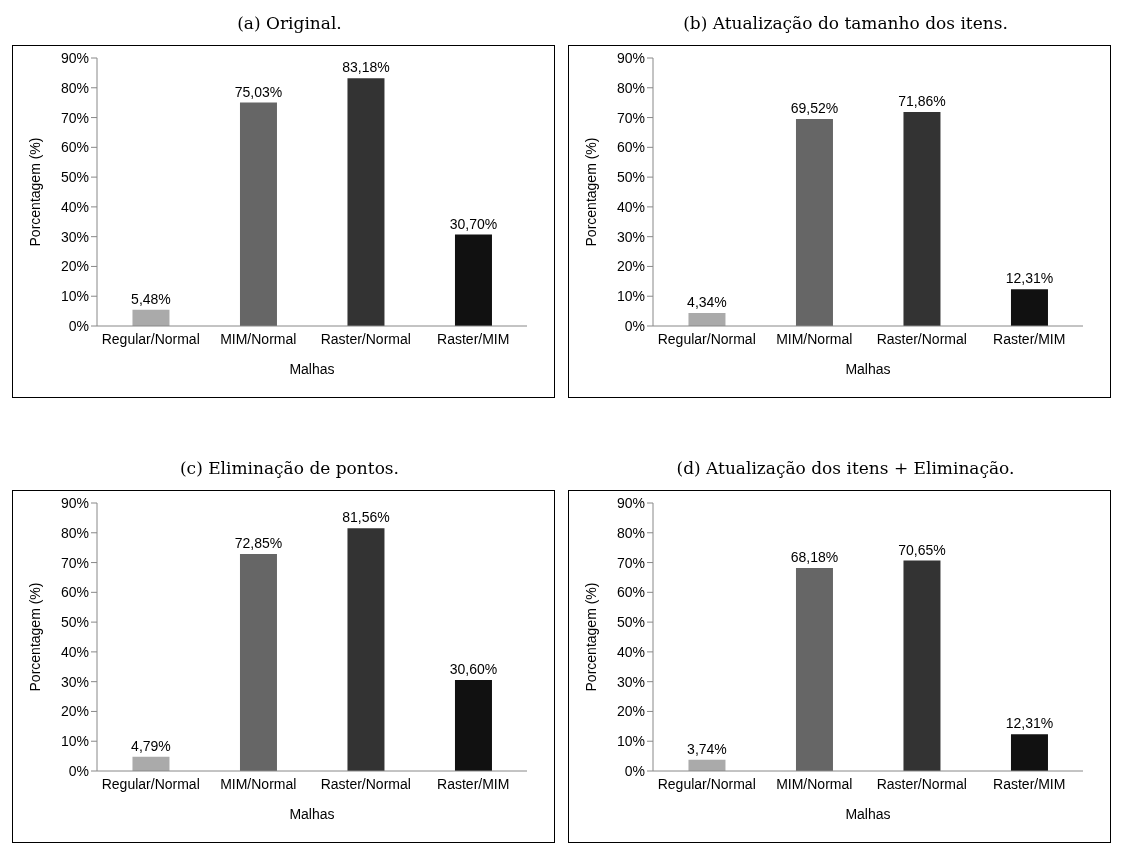 The height and width of the screenshot is (853, 1135). What do you see at coordinates (473, 223) in the screenshot?
I see `data-label: 30,70%` at bounding box center [473, 223].